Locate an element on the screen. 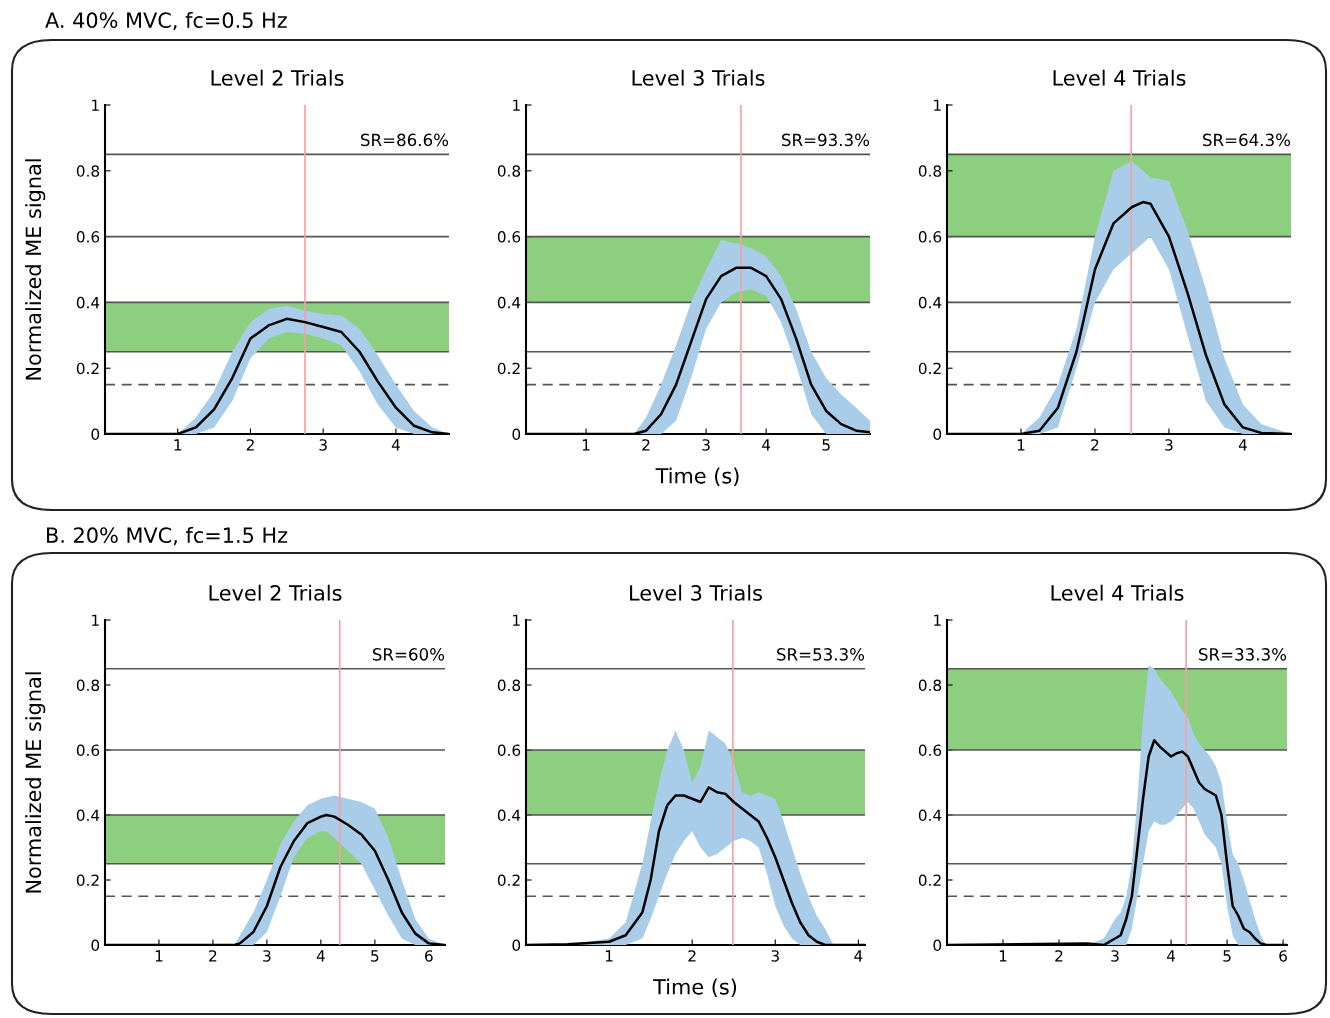  chart-subtitle: A. 40% MVC, fc=0.5 Hz is located at coordinates (166, 21).